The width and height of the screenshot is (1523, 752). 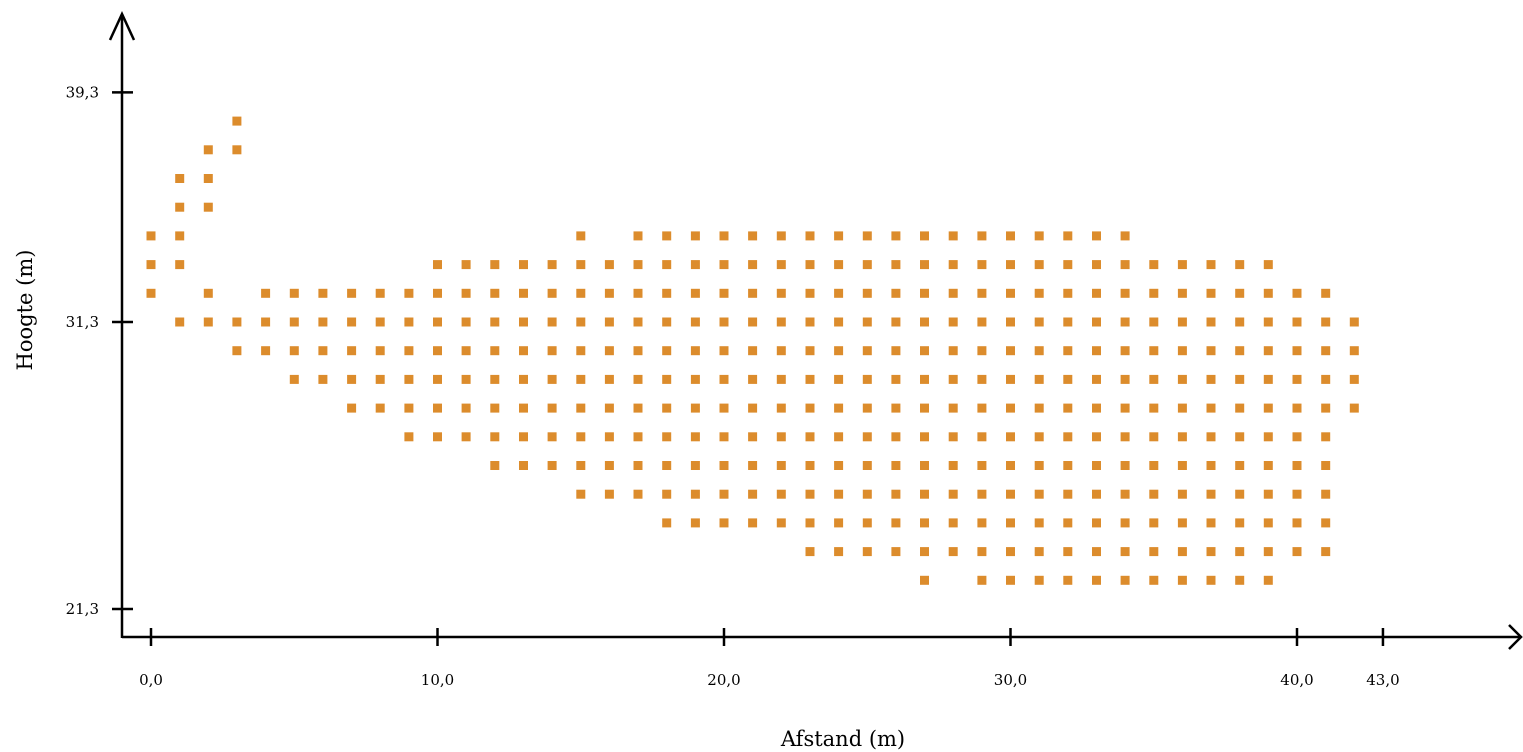 I want to click on x-tick-label: 20,0, so click(x=723, y=680).